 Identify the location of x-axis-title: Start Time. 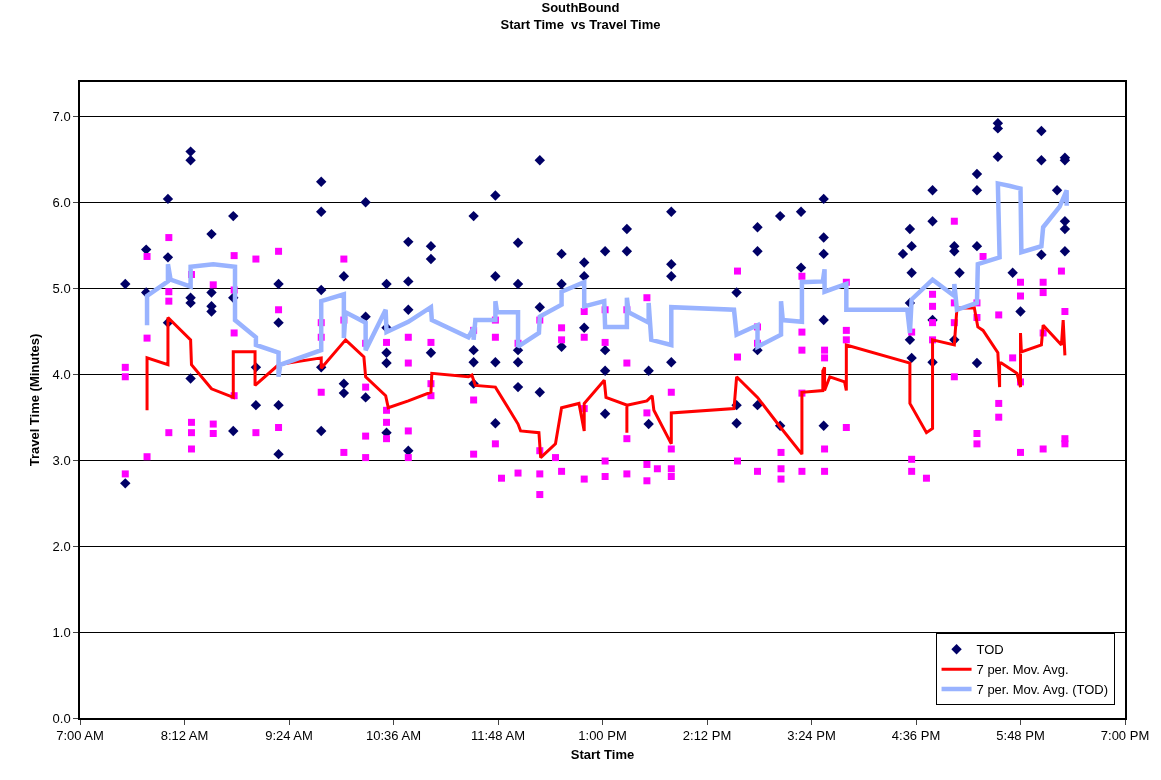
(602, 755).